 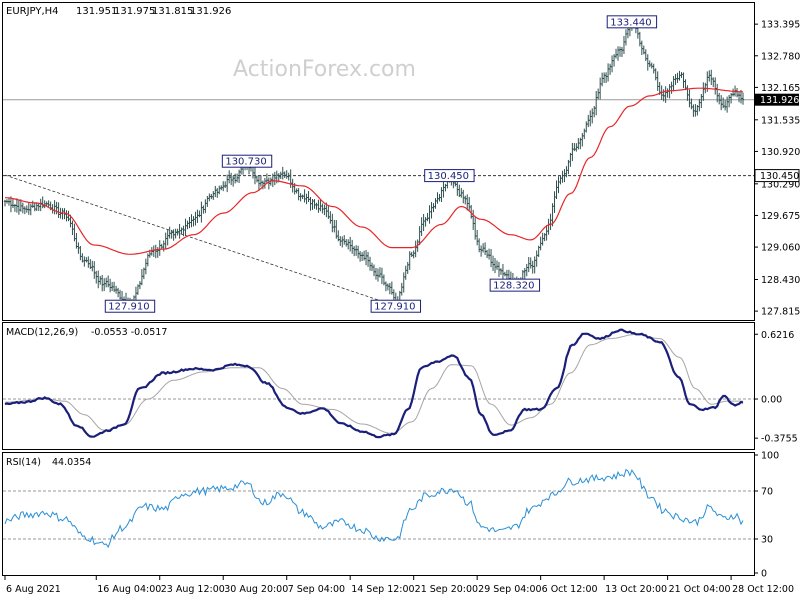 What do you see at coordinates (256, 589) in the screenshot?
I see `time-tick-label: 30 Aug 20:00` at bounding box center [256, 589].